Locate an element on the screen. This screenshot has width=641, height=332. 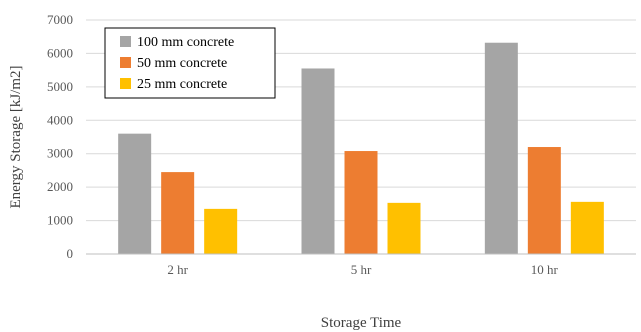
bar-25-mm-concrete-2-hr is located at coordinates (221, 231).